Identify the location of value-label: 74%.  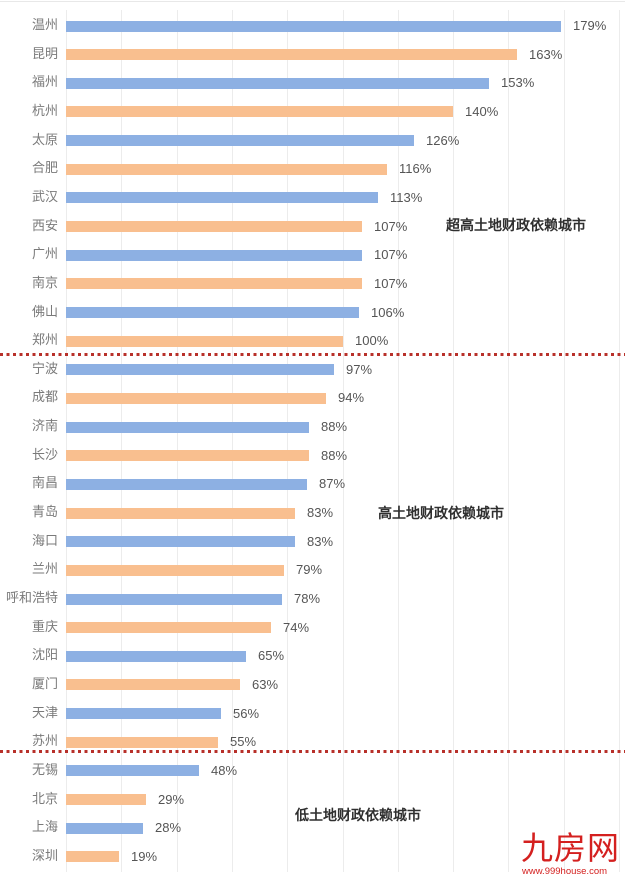
(296, 627).